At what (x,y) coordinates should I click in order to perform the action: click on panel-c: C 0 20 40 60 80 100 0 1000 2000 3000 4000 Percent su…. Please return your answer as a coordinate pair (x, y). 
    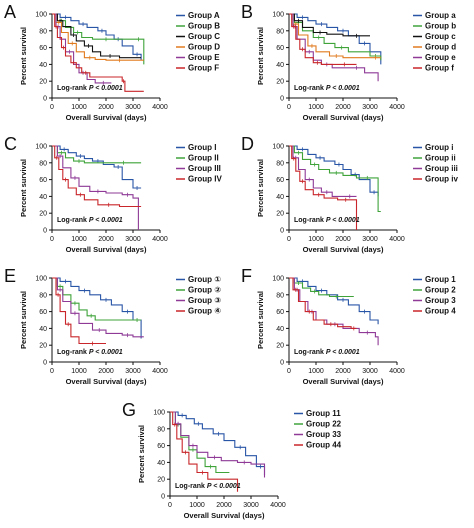
    Looking at the image, I should click on (118, 197).